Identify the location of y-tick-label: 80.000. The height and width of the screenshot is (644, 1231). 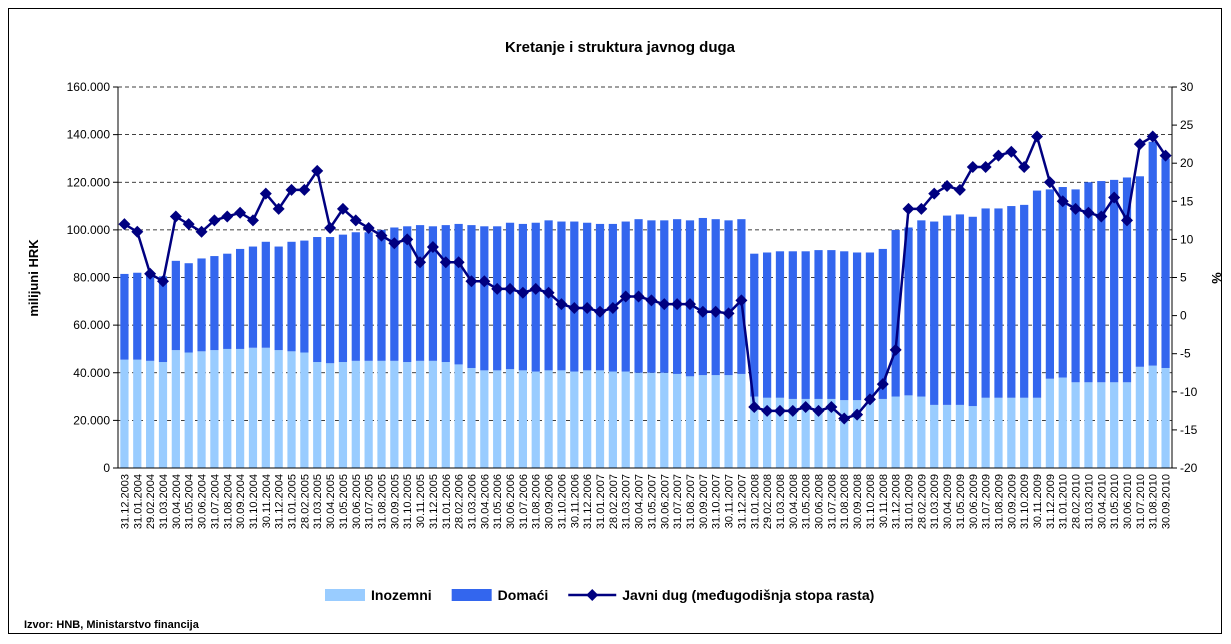
(91, 278).